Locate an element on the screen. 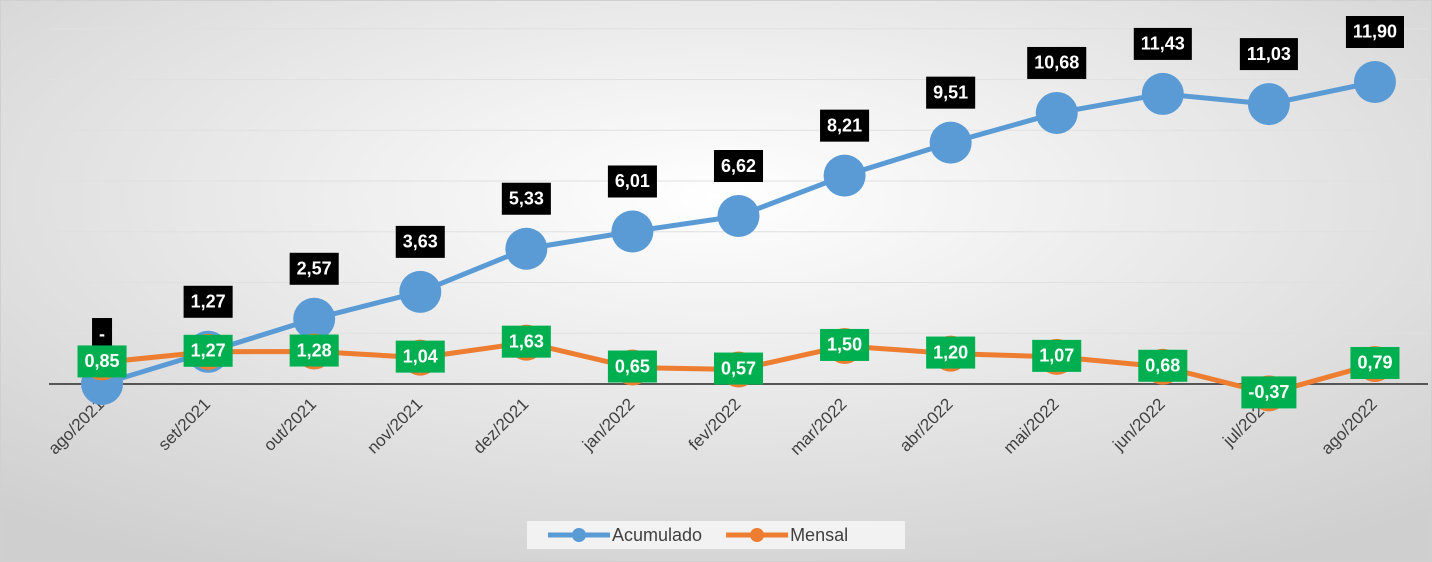 The image size is (1432, 562). data-label-text: 1,04 is located at coordinates (420, 356).